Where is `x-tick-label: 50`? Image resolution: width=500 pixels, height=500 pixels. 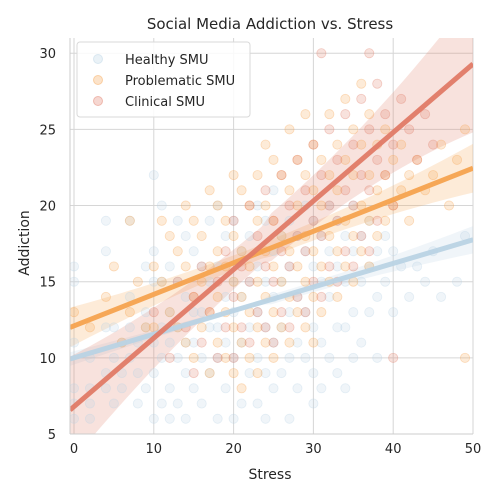 x-tick-label: 50 is located at coordinates (473, 449).